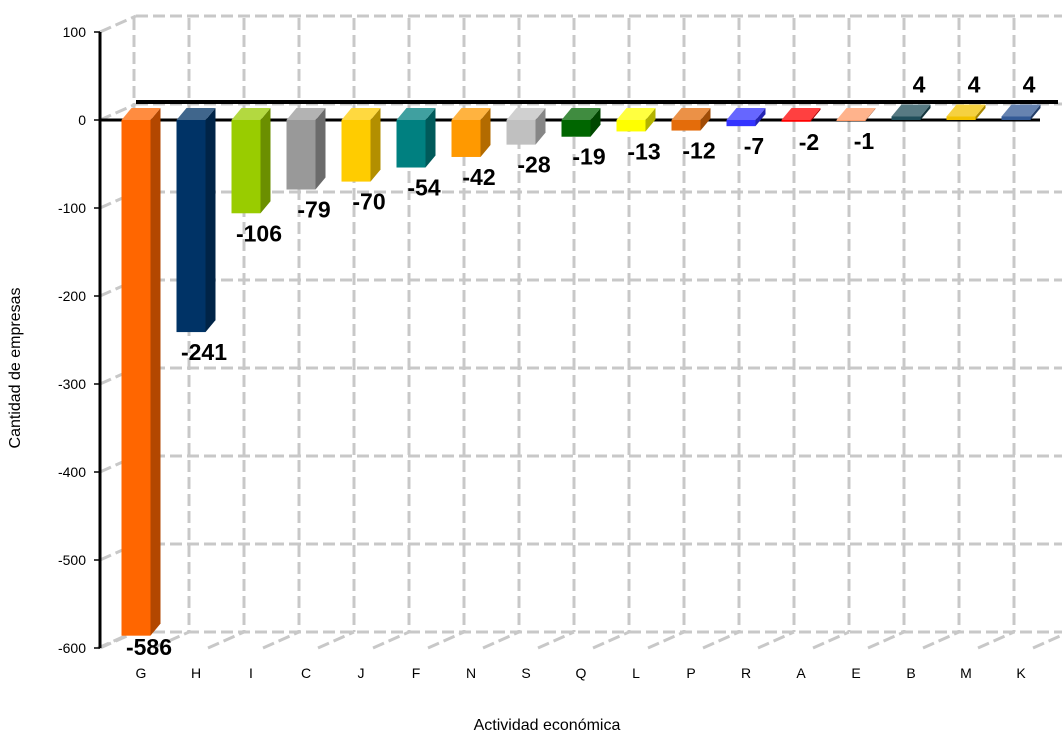  What do you see at coordinates (72, 648) in the screenshot?
I see `y-tick-label: -600` at bounding box center [72, 648].